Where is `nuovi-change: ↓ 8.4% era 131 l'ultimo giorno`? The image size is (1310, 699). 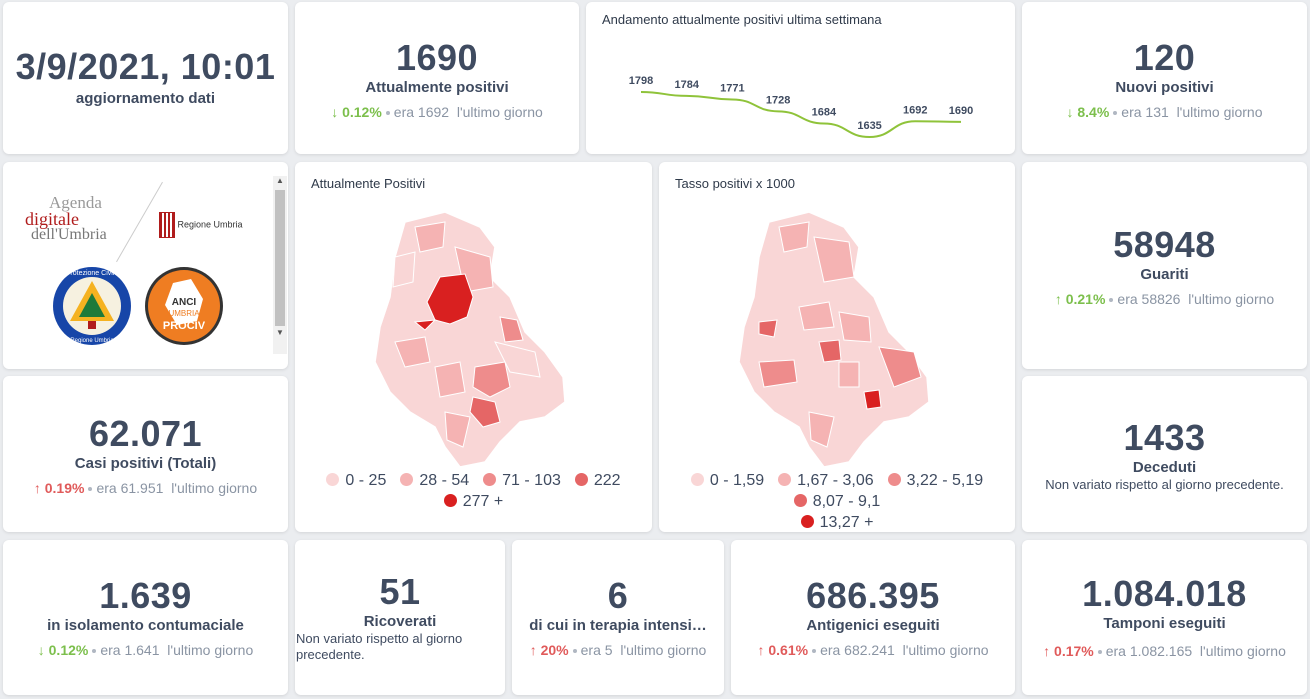
nuovi-change: ↓ 8.4% era 131 l'ultimo giorno is located at coordinates (1164, 112).